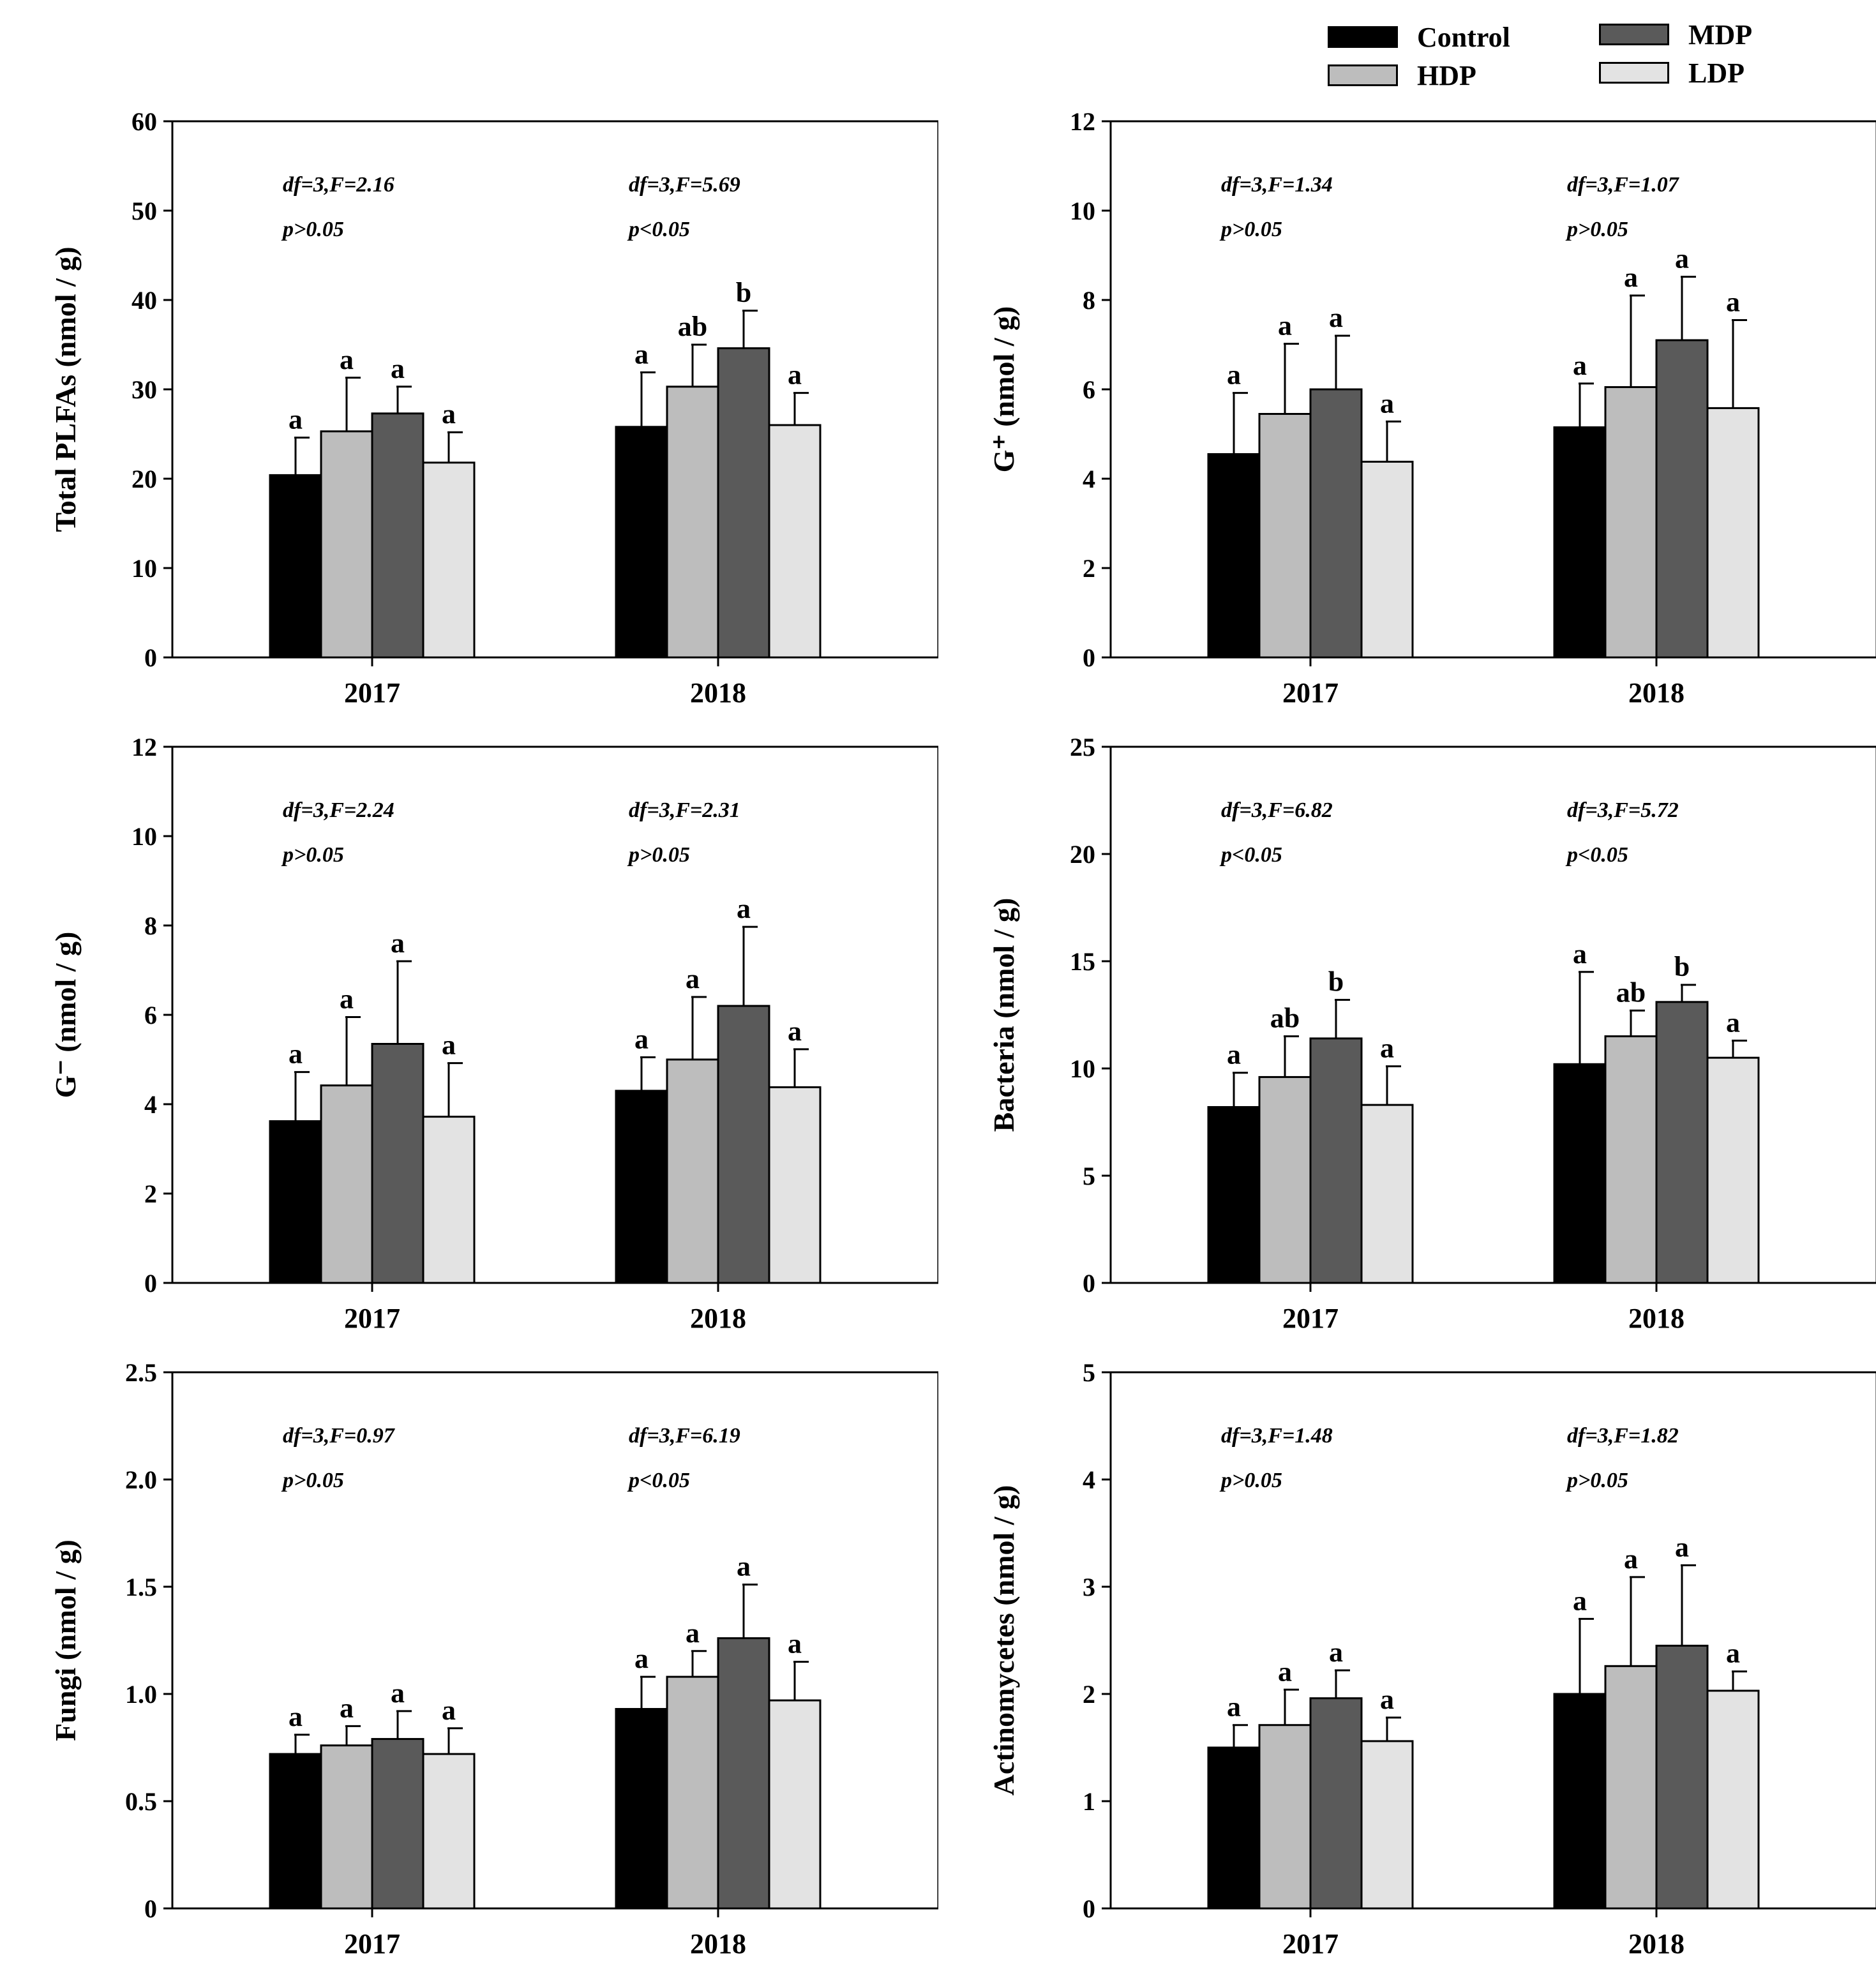 The height and width of the screenshot is (1985, 1876). I want to click on legend-swatch-control, so click(1363, 37).